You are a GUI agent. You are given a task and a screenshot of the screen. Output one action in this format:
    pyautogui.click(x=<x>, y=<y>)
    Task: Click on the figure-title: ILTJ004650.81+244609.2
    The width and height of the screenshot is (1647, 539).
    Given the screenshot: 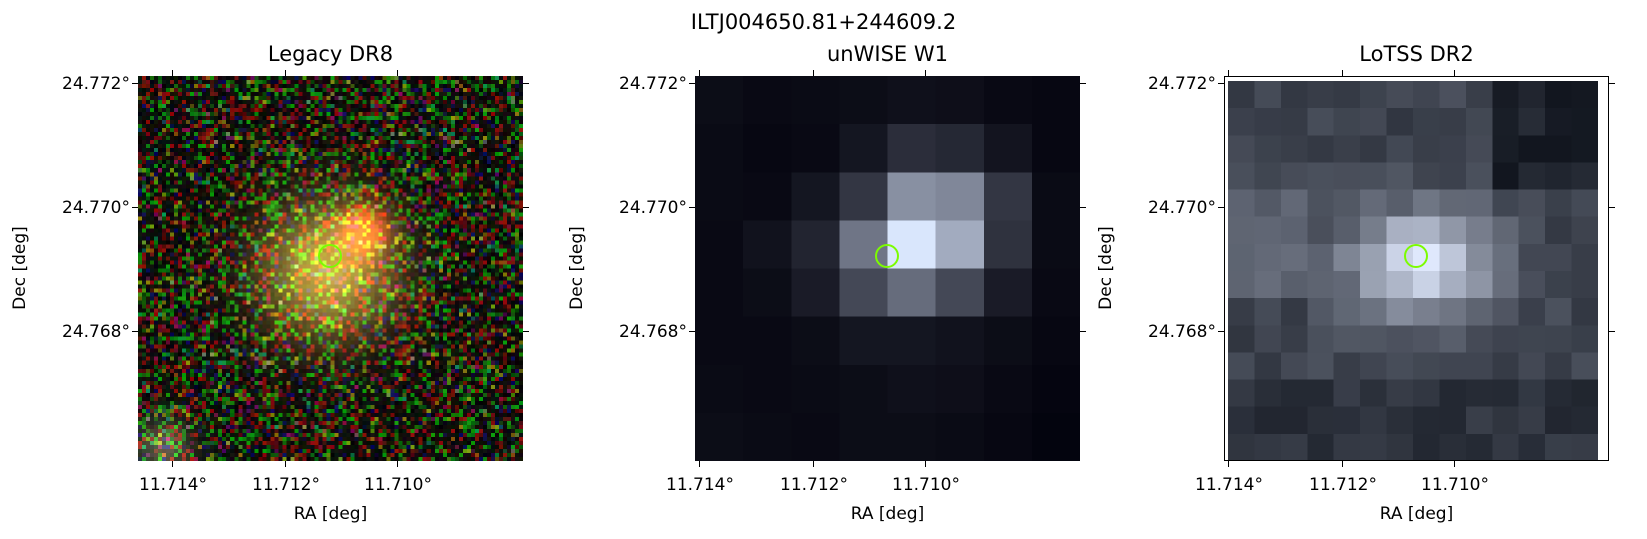 What is the action you would take?
    pyautogui.click(x=823, y=22)
    